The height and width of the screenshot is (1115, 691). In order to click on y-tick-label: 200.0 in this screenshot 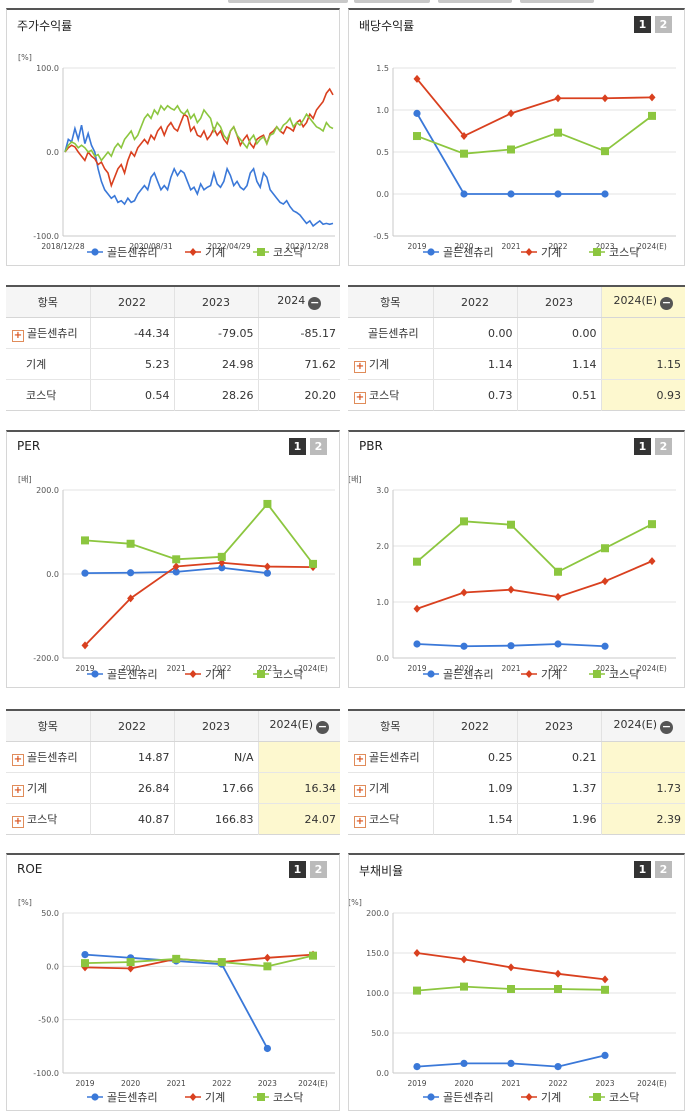, I will do `click(377, 913)`.